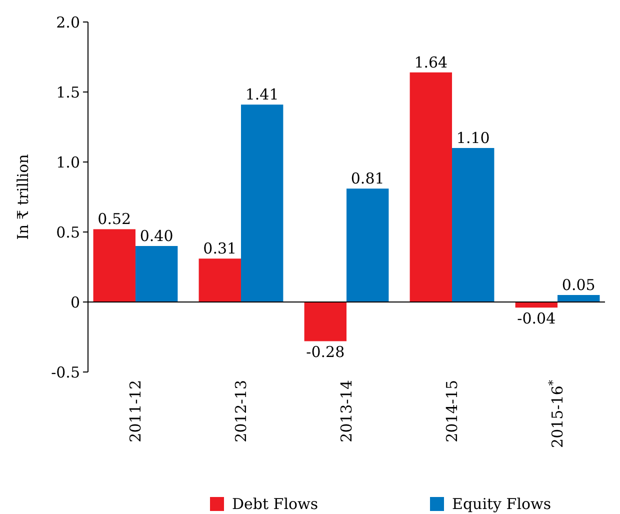 Image resolution: width=620 pixels, height=514 pixels. Describe the element at coordinates (68, 162) in the screenshot. I see `y-tick-label: 1.0` at that location.